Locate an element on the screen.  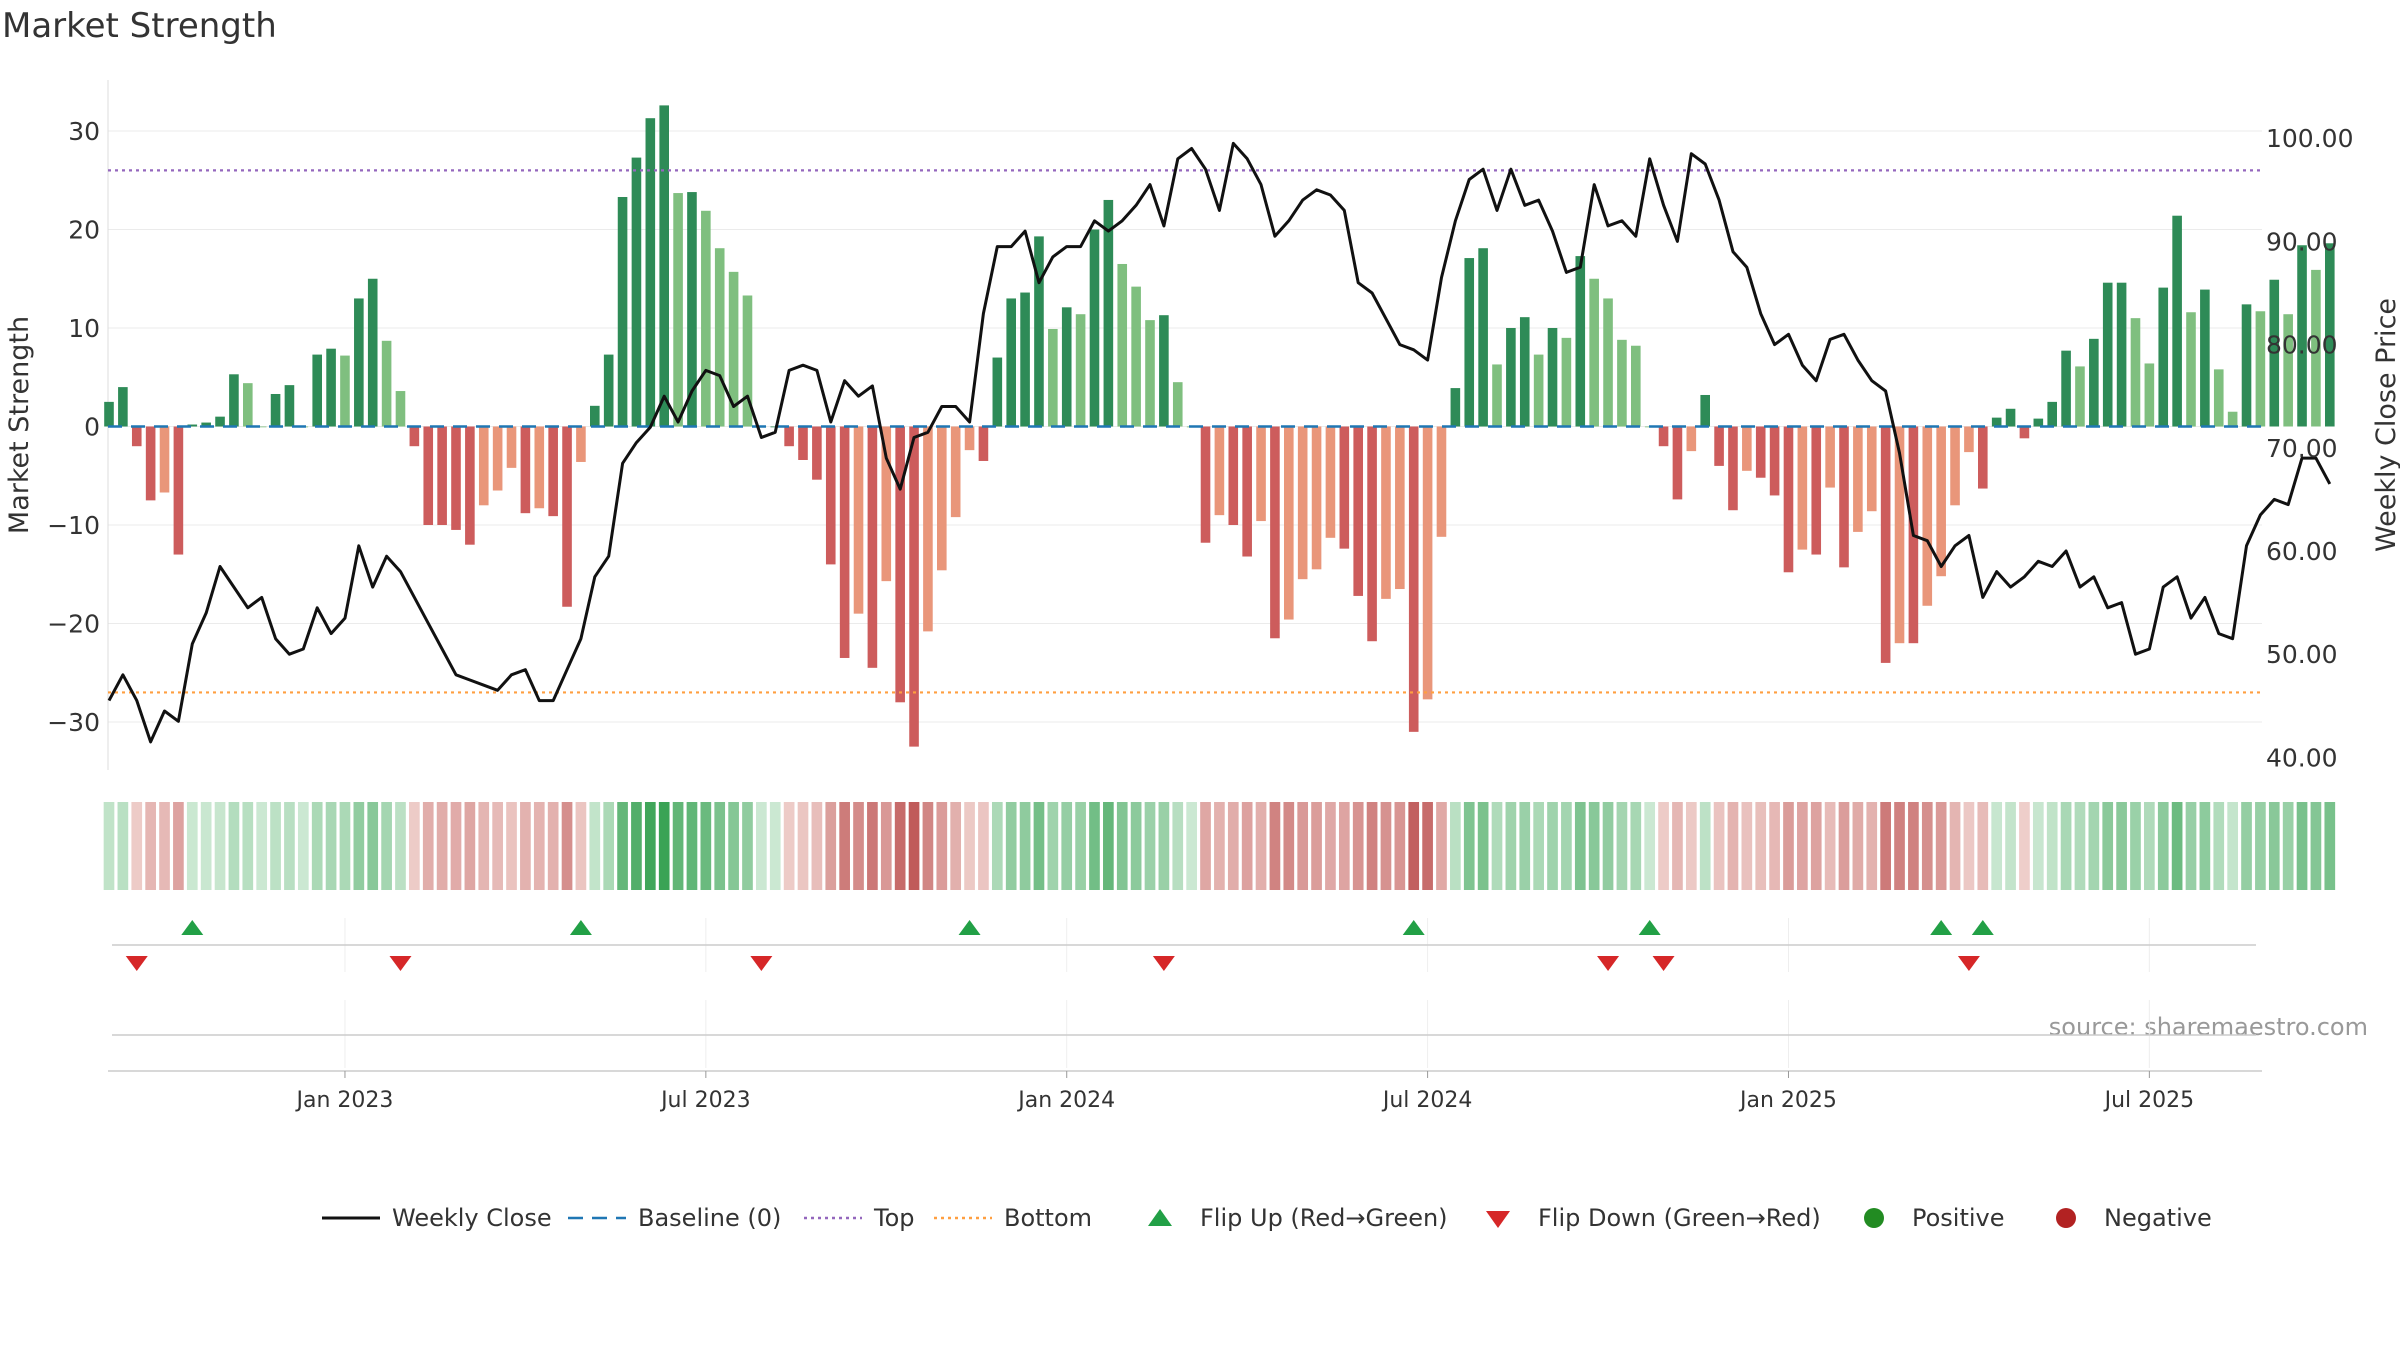
legend-circle-icon is located at coordinates (2066, 1218).